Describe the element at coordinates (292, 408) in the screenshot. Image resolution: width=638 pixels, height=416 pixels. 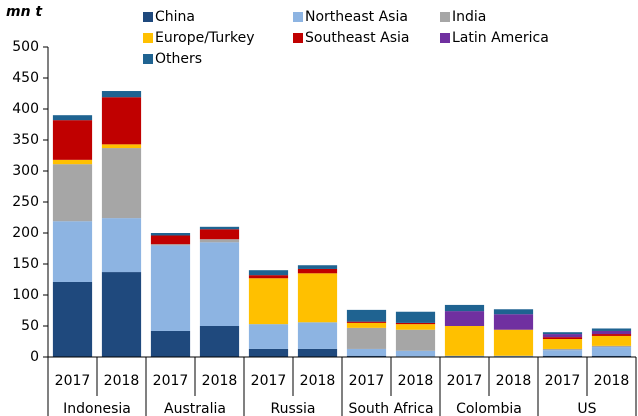
I see `group-label: Russia` at that location.